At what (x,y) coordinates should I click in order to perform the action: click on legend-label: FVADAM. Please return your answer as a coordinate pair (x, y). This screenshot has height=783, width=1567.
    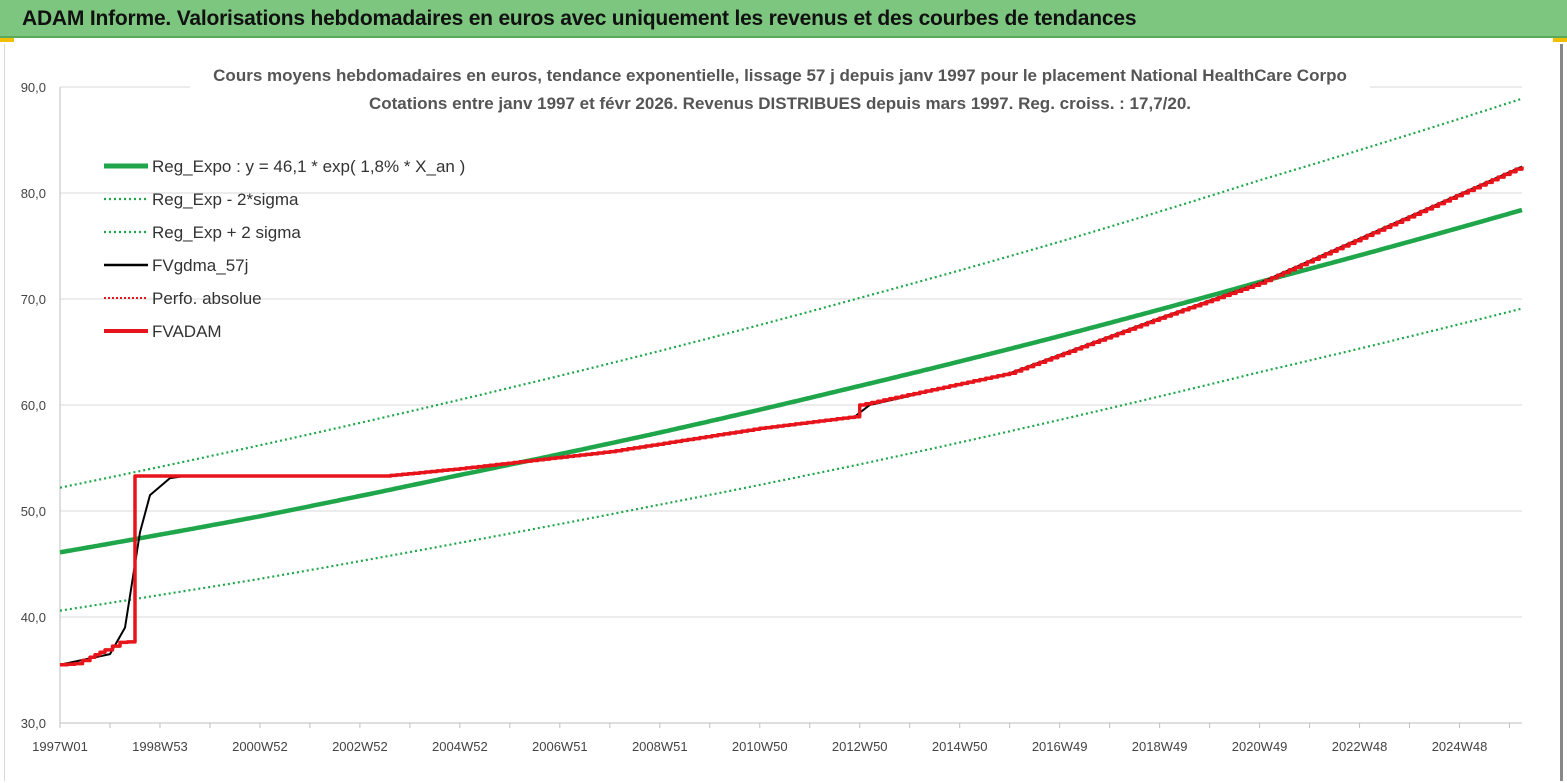
    Looking at the image, I should click on (187, 331).